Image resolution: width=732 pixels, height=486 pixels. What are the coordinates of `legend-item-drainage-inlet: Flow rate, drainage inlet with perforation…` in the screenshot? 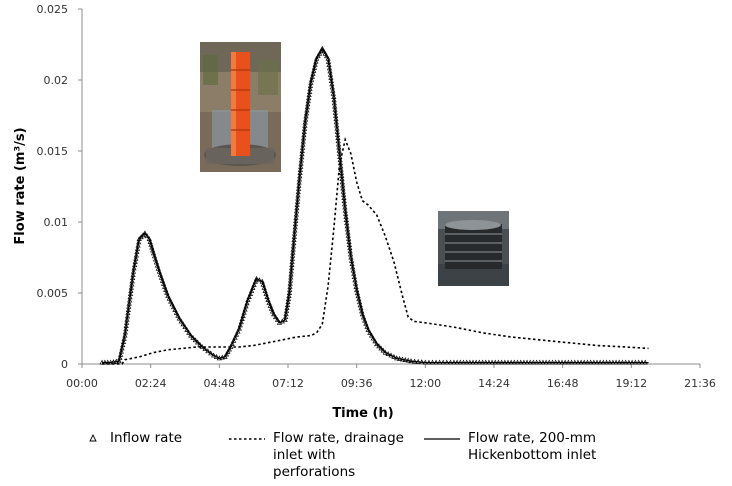 It's located at (315, 455).